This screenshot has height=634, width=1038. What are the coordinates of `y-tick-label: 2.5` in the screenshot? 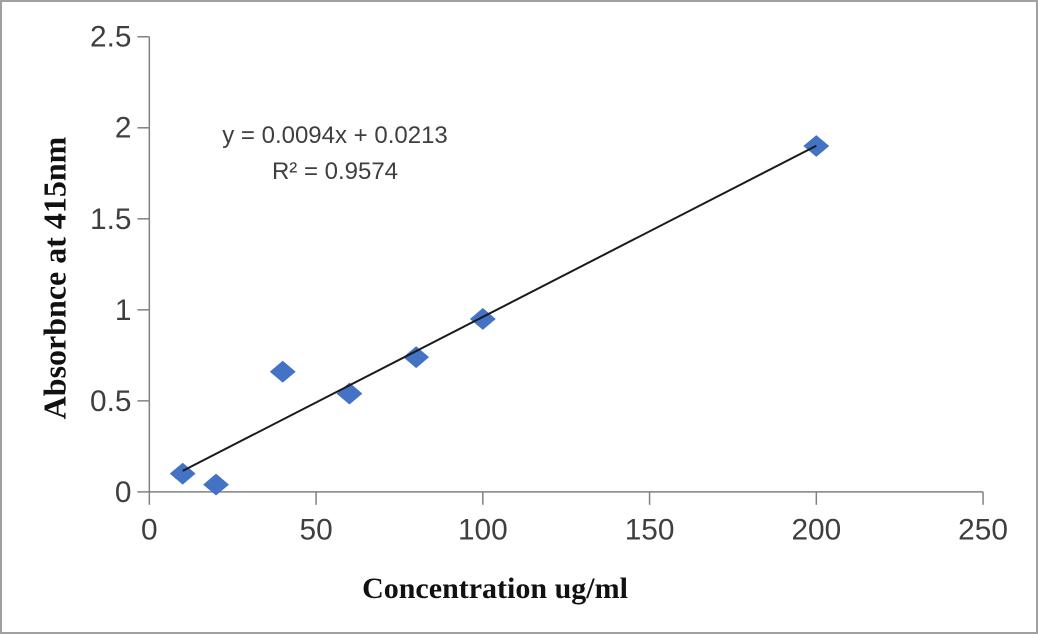 It's located at (110, 37).